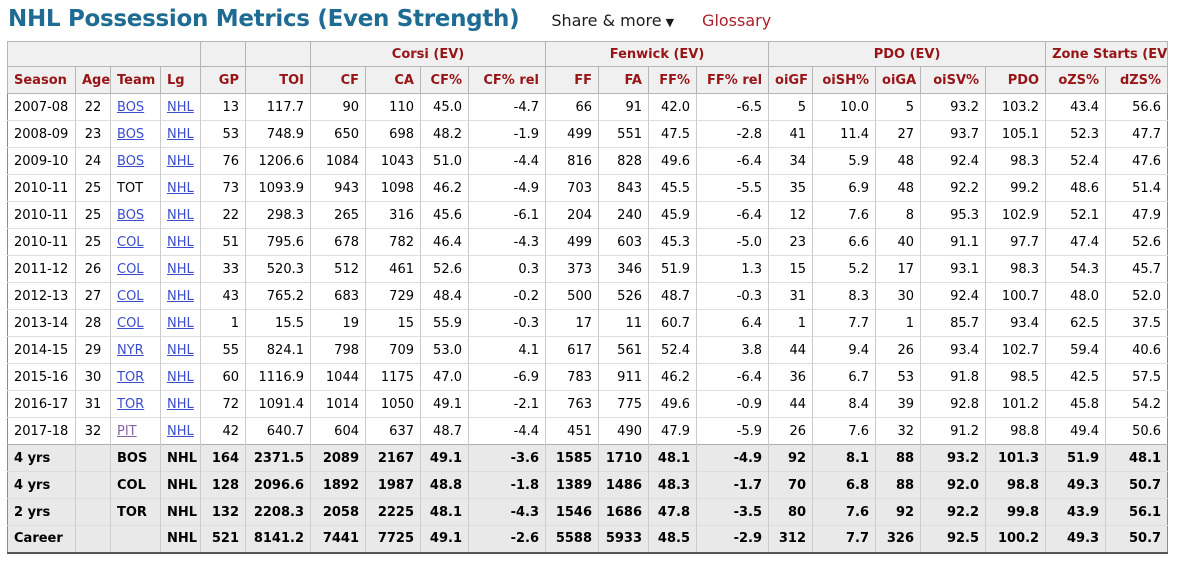 This screenshot has width=1200, height=587. Describe the element at coordinates (953, 485) in the screenshot. I see `stat-cell: 92.0` at that location.